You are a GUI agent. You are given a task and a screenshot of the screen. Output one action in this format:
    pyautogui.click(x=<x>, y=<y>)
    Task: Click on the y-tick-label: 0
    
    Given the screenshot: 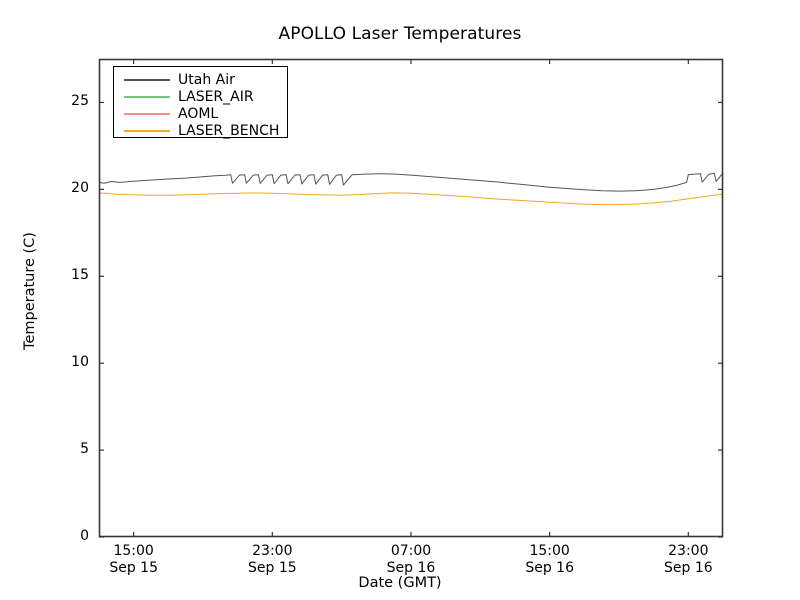 What is the action you would take?
    pyautogui.click(x=84, y=536)
    